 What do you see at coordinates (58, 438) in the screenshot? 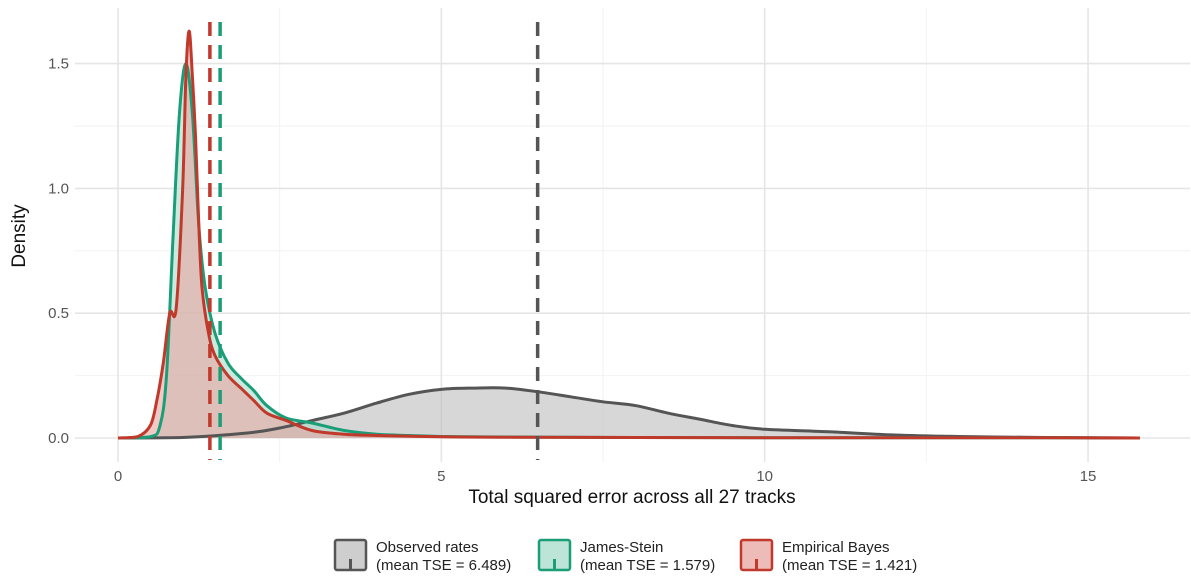
I see `y-tick-label: 0.0` at bounding box center [58, 438].